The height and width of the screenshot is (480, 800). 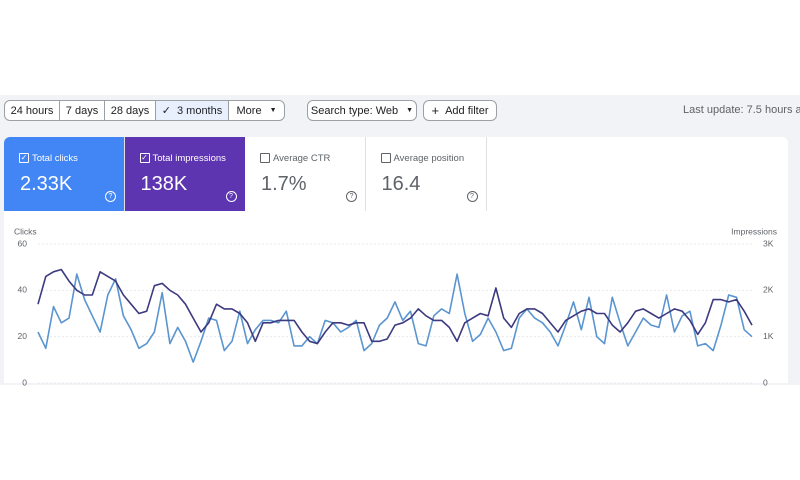 What do you see at coordinates (46, 184) in the screenshot?
I see `metric-value: 2.33K` at bounding box center [46, 184].